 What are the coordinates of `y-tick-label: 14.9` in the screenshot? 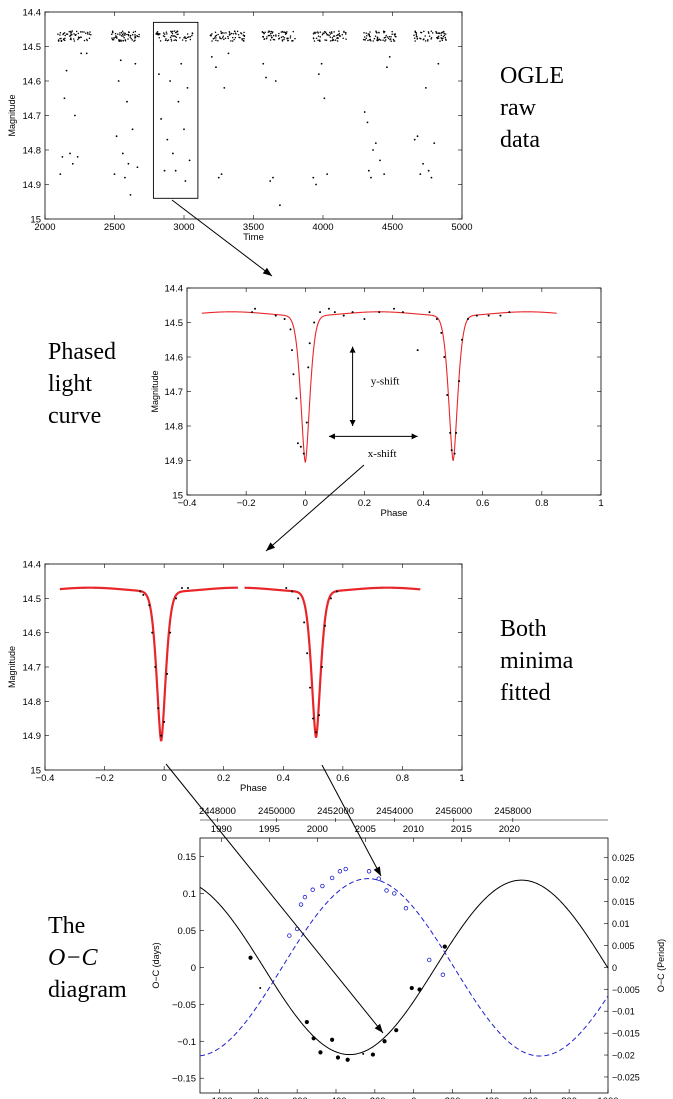 It's located at (32, 185).